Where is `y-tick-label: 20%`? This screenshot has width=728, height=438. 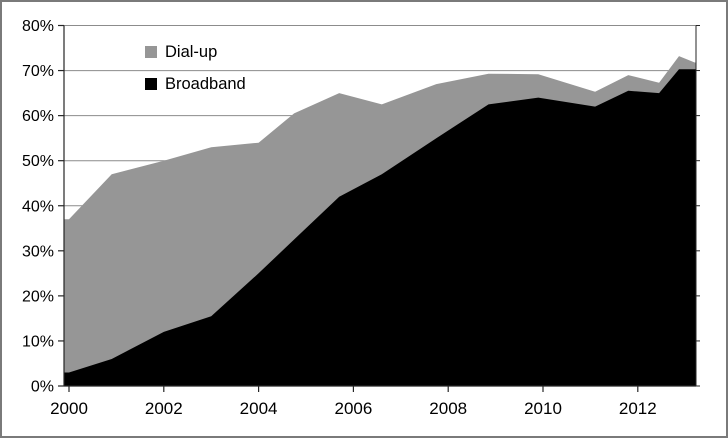
y-tick-label: 20% is located at coordinates (38, 296).